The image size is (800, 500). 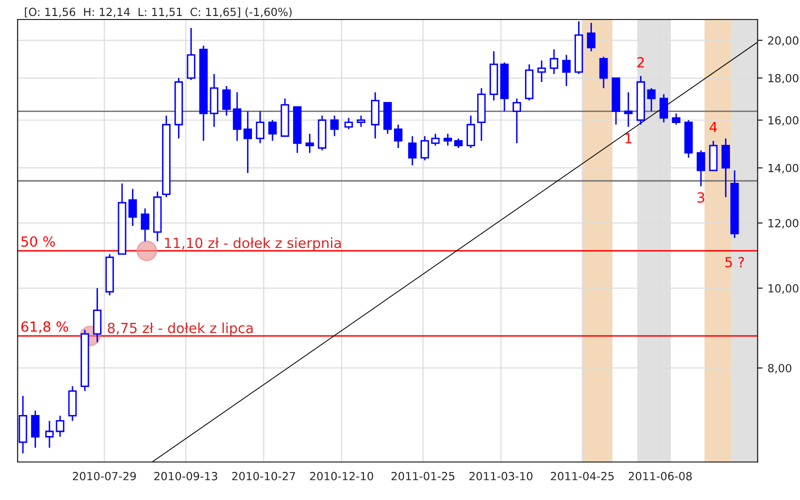 I want to click on x-tick-label: 2010-12-10, so click(x=342, y=476).